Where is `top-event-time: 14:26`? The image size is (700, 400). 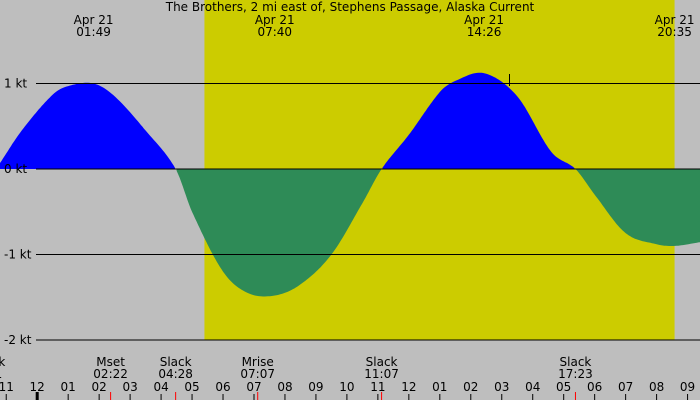 top-event-time: 14:26 is located at coordinates (484, 32).